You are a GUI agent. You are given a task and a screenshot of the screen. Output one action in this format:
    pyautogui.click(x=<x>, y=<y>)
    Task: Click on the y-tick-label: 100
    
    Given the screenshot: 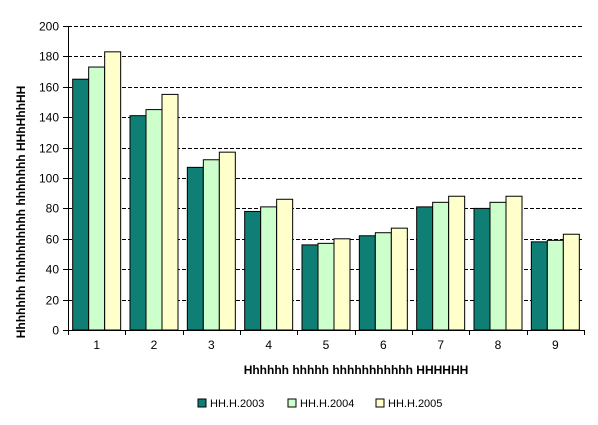 What is the action you would take?
    pyautogui.click(x=49, y=179)
    